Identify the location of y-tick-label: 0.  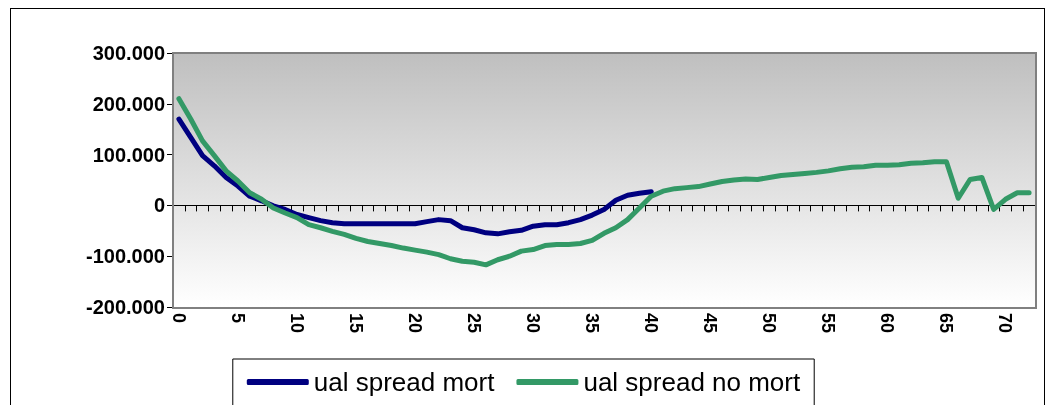
(159, 205).